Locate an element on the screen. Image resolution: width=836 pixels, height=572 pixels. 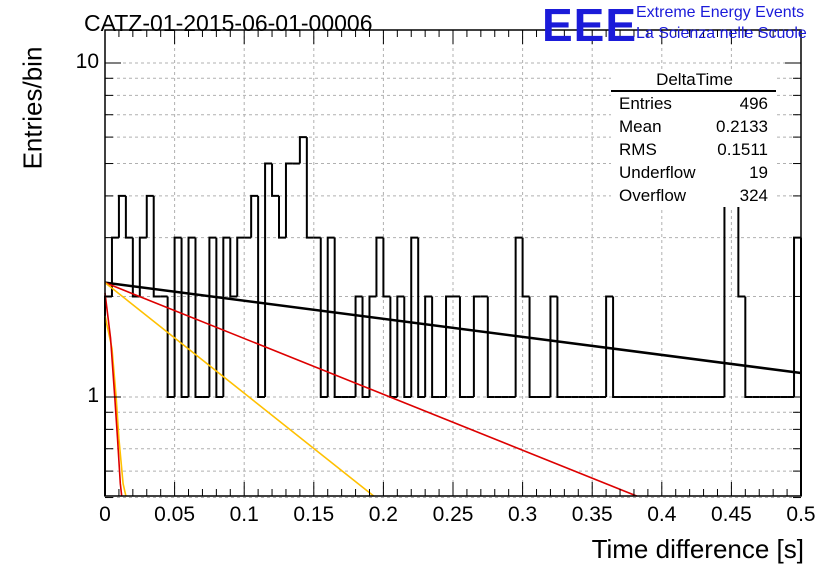
stats-row-mean: Mean 0.2133 is located at coordinates (693, 126).